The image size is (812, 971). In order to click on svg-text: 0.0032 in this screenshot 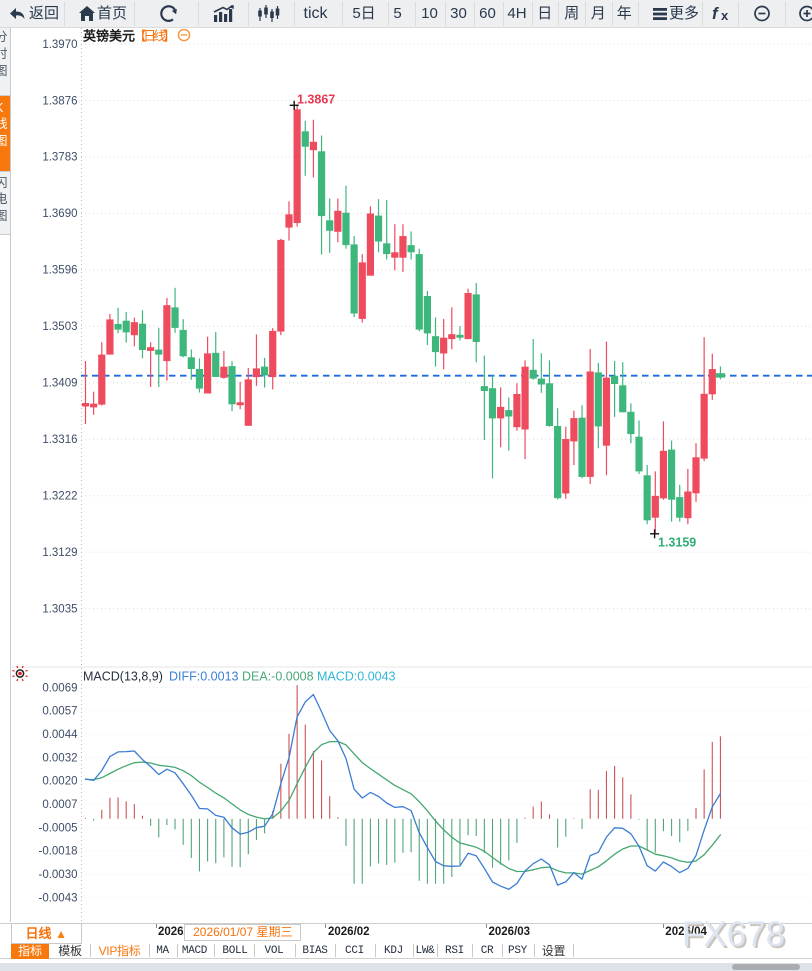, I will do `click(59, 758)`.